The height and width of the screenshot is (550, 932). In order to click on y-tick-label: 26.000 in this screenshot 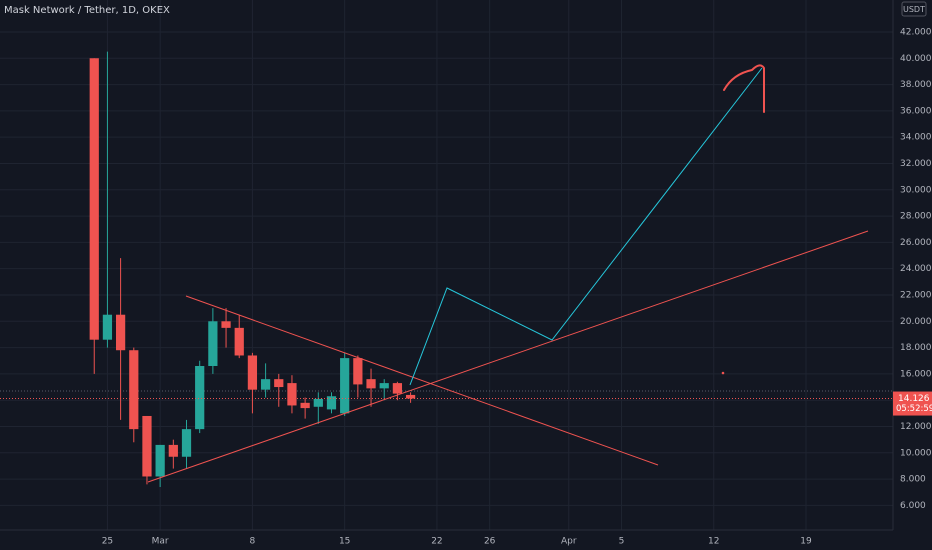, I will do `click(916, 243)`.